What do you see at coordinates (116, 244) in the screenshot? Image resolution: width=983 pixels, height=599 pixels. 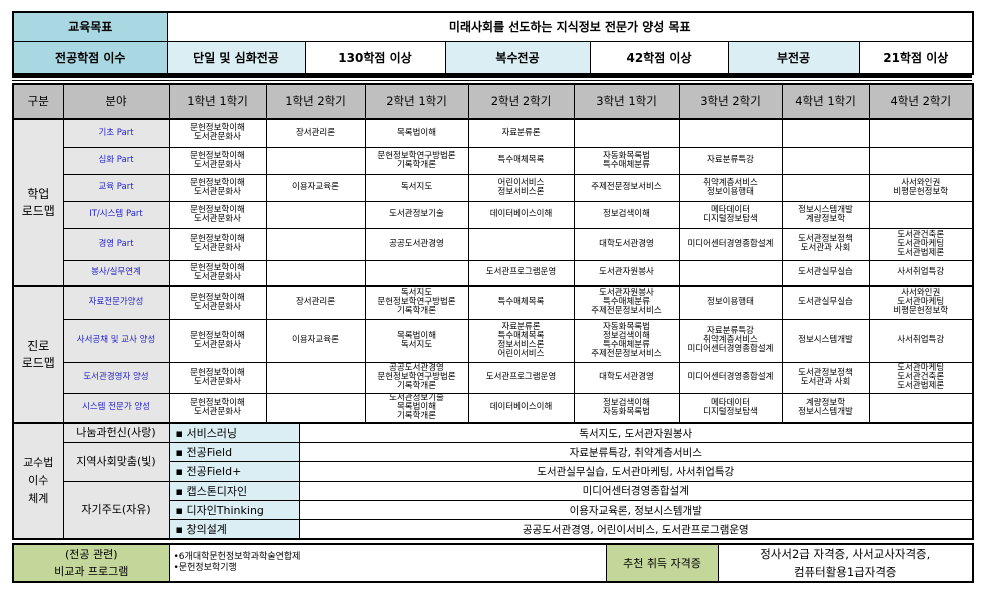 I see `field-label: 경영 Part` at bounding box center [116, 244].